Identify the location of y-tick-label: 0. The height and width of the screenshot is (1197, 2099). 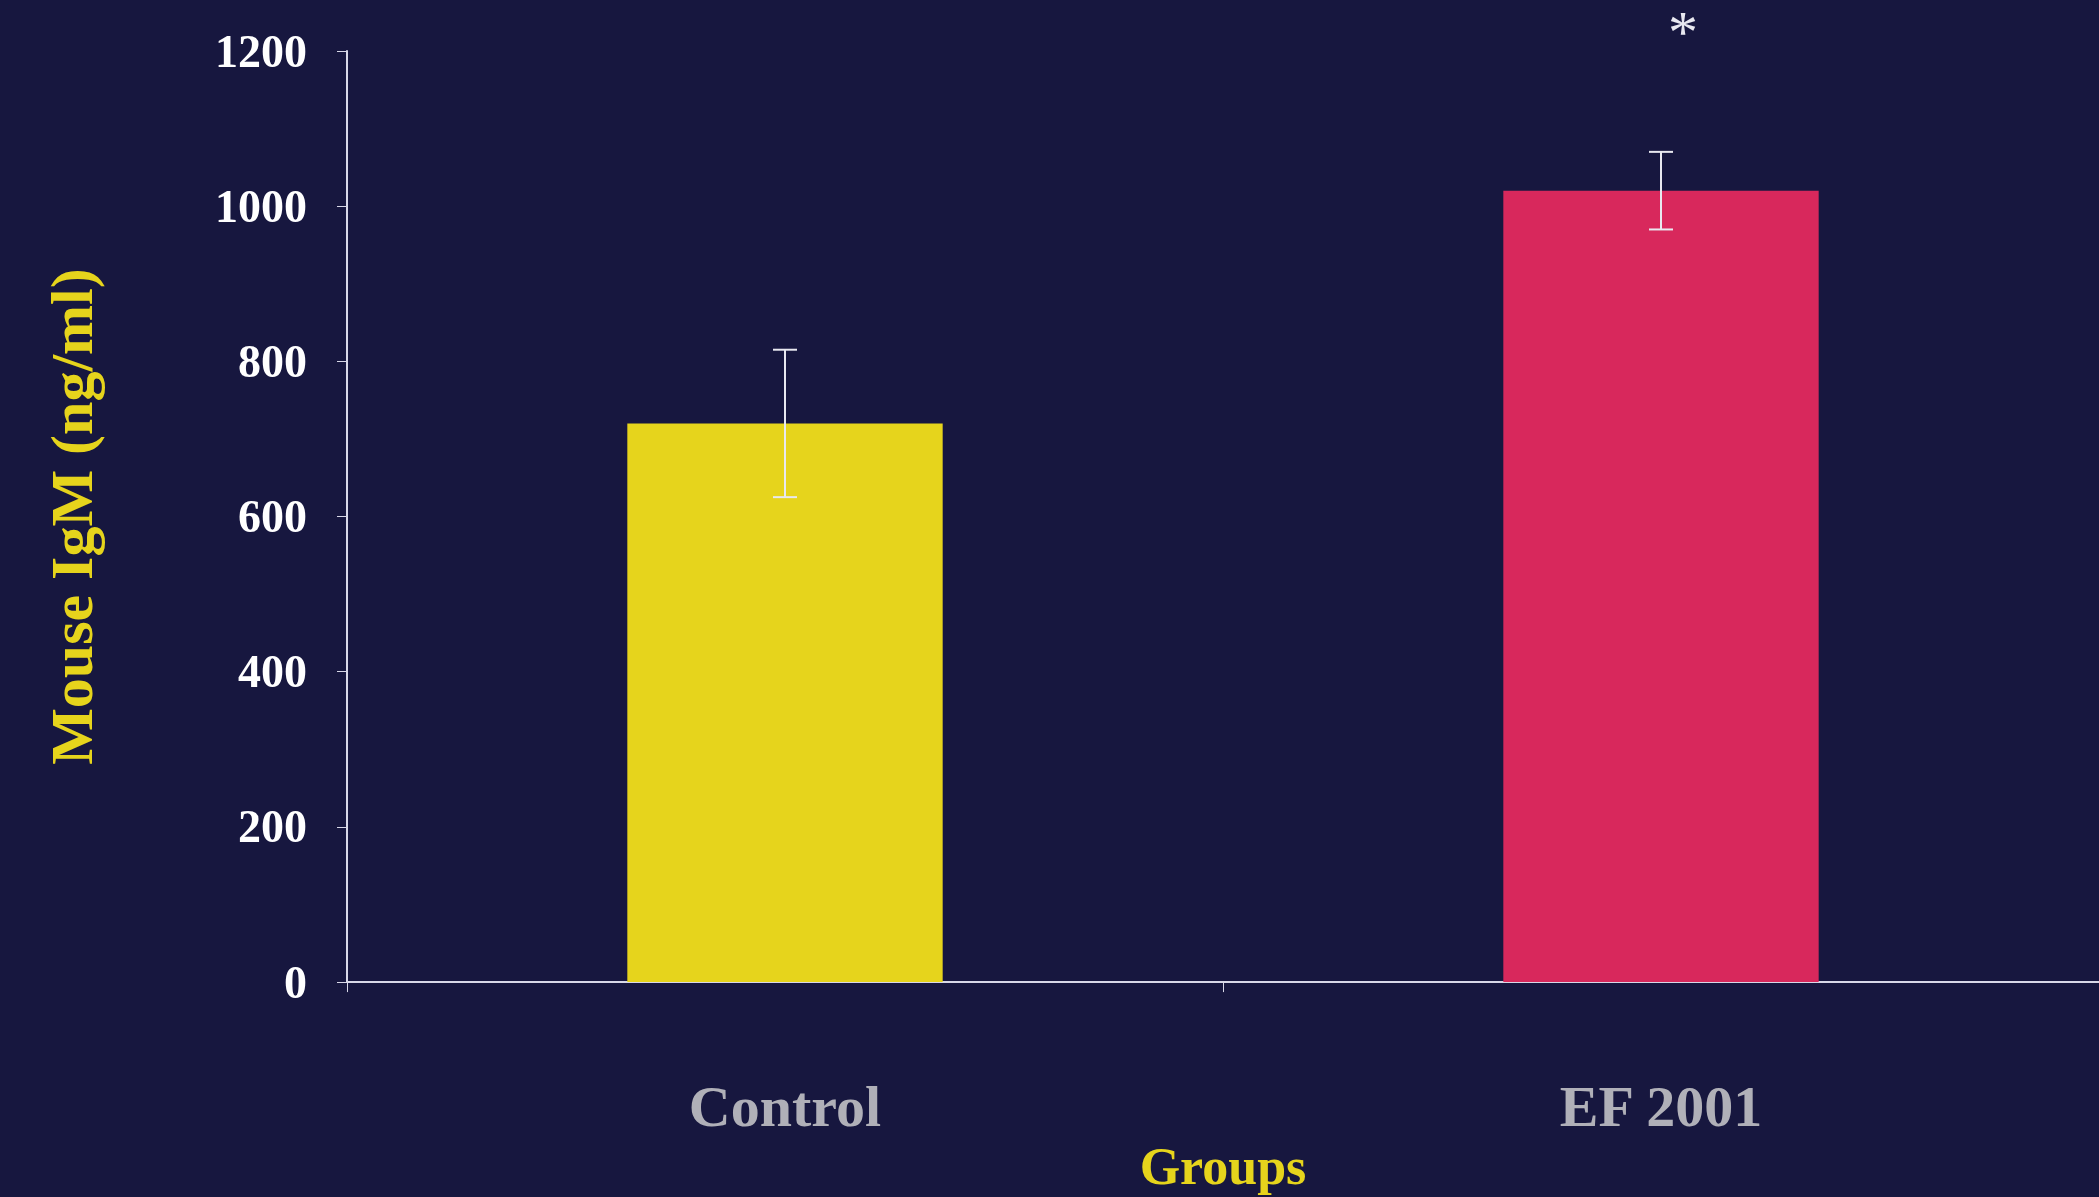
(295, 982).